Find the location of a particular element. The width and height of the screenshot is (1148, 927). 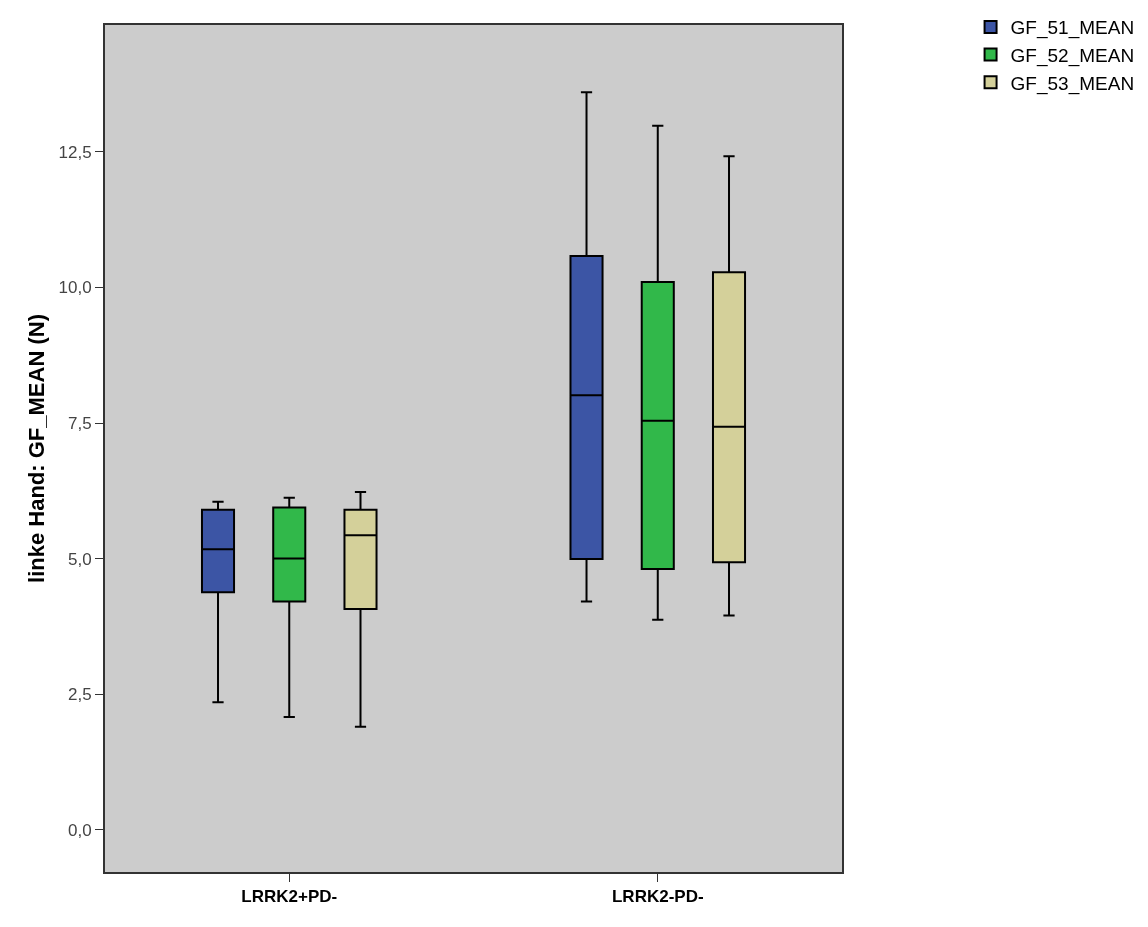

y-tick-label: 10,0 is located at coordinates (75, 288).